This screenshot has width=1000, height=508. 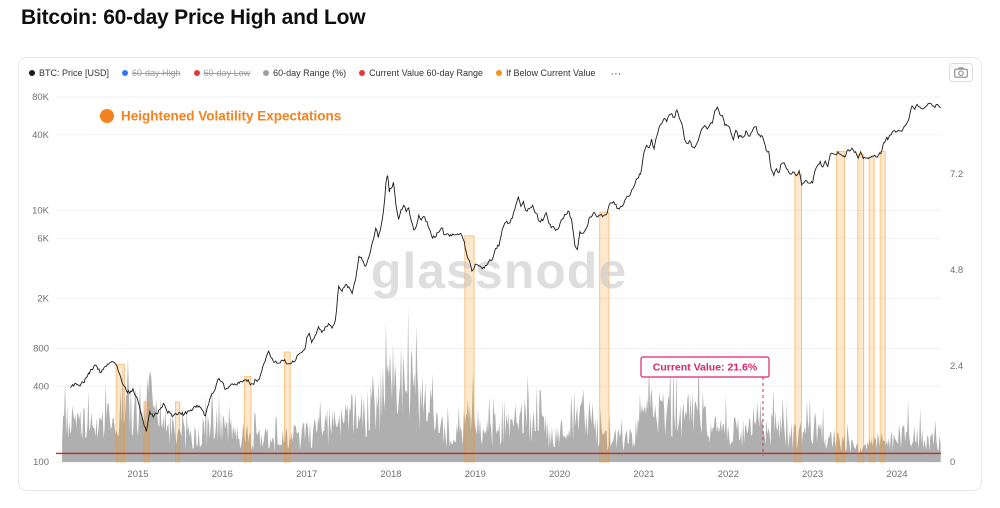 I want to click on y-left-tick: 6K, so click(x=43, y=238).